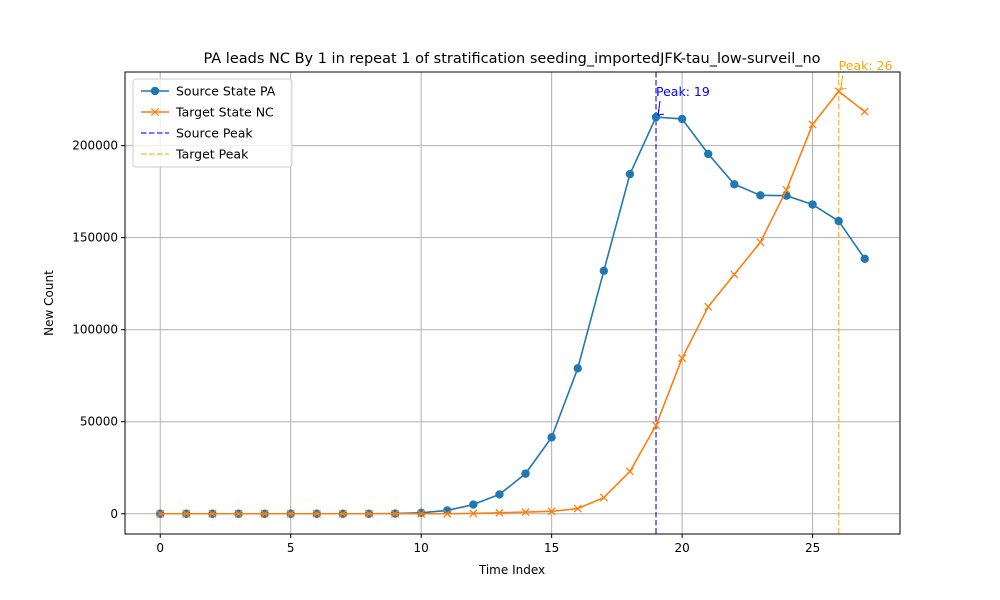 The image size is (1000, 600). Describe the element at coordinates (160, 548) in the screenshot. I see `x-tick-label: 0` at that location.